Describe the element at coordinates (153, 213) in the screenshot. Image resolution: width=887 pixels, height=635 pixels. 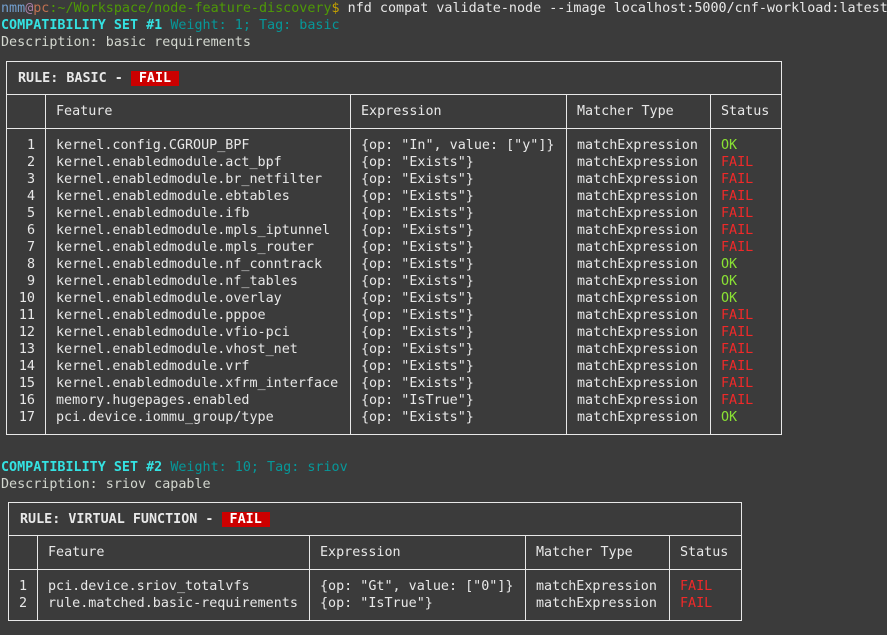
I see `feature-cell: kernel.enabledmodule.ifb` at that location.